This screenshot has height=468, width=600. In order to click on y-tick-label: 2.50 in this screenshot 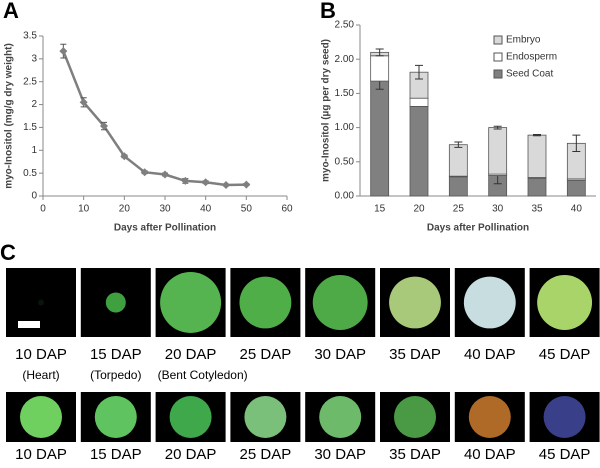, I will do `click(345, 25)`.